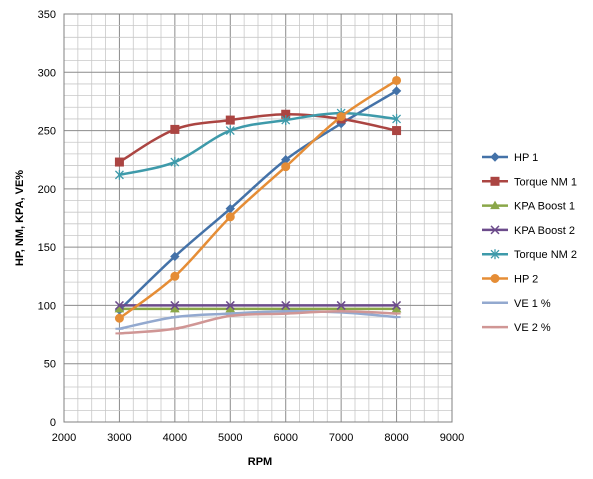 The height and width of the screenshot is (479, 593). I want to click on x-tick-label: 2000, so click(64, 438).